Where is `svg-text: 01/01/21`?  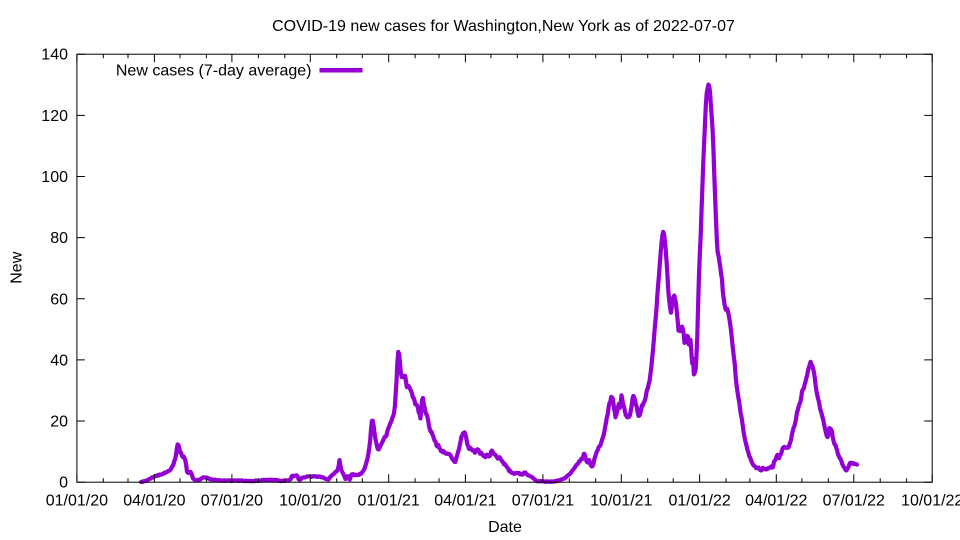
svg-text: 01/01/21 is located at coordinates (389, 501).